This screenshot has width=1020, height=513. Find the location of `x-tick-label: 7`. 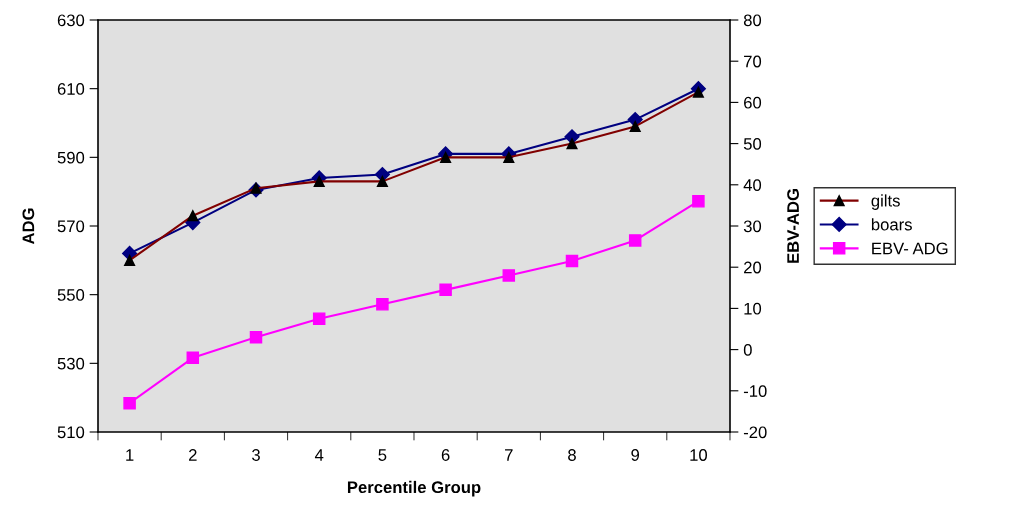

x-tick-label: 7 is located at coordinates (509, 455).